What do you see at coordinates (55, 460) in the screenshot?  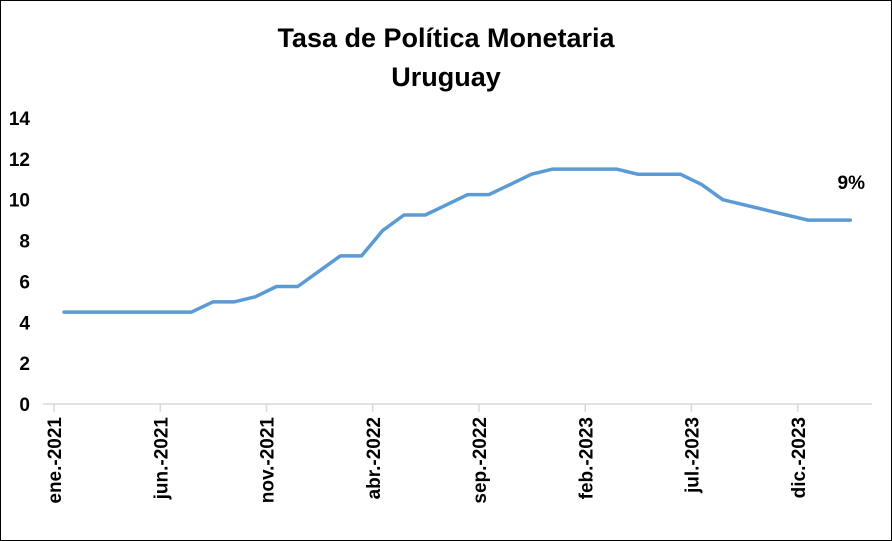 I see `x-tick-label: ene.-2021` at bounding box center [55, 460].